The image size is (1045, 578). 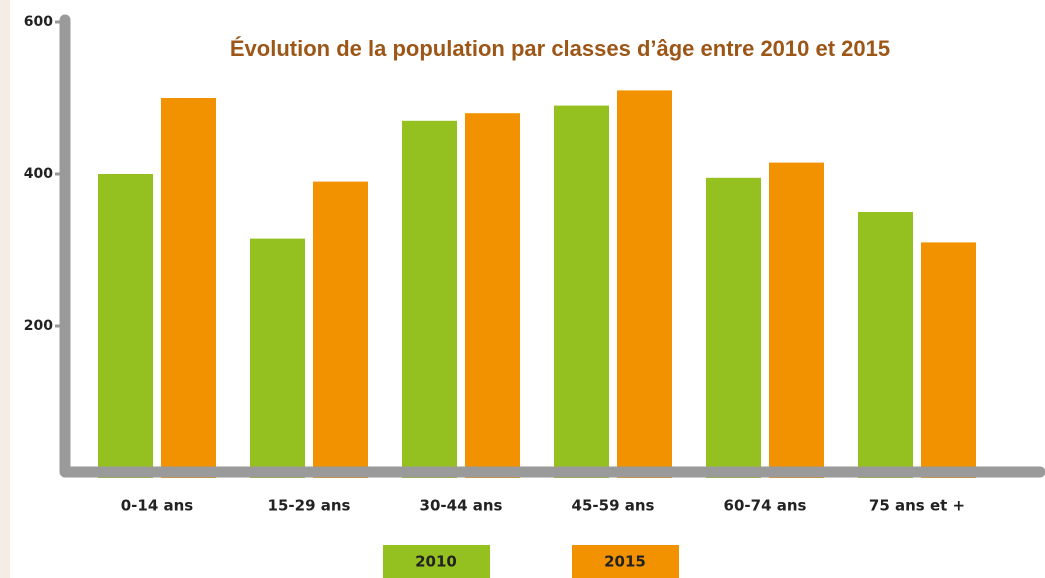 I want to click on x-tick-label: 75 ans et +, so click(x=917, y=506).